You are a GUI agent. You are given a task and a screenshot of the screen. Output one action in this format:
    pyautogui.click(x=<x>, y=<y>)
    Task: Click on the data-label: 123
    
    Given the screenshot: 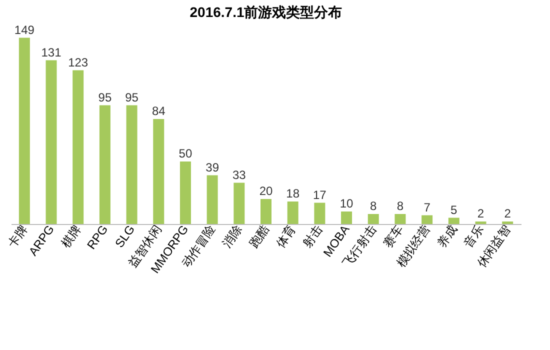 What is the action you would take?
    pyautogui.click(x=78, y=62)
    